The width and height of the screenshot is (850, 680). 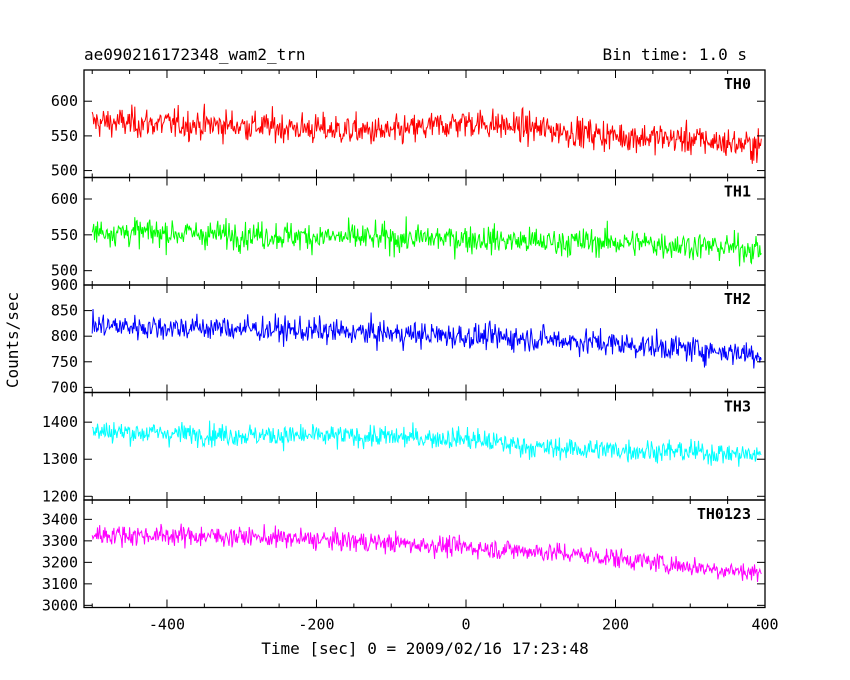 I want to click on y-tick-label: 800, so click(x=64, y=336).